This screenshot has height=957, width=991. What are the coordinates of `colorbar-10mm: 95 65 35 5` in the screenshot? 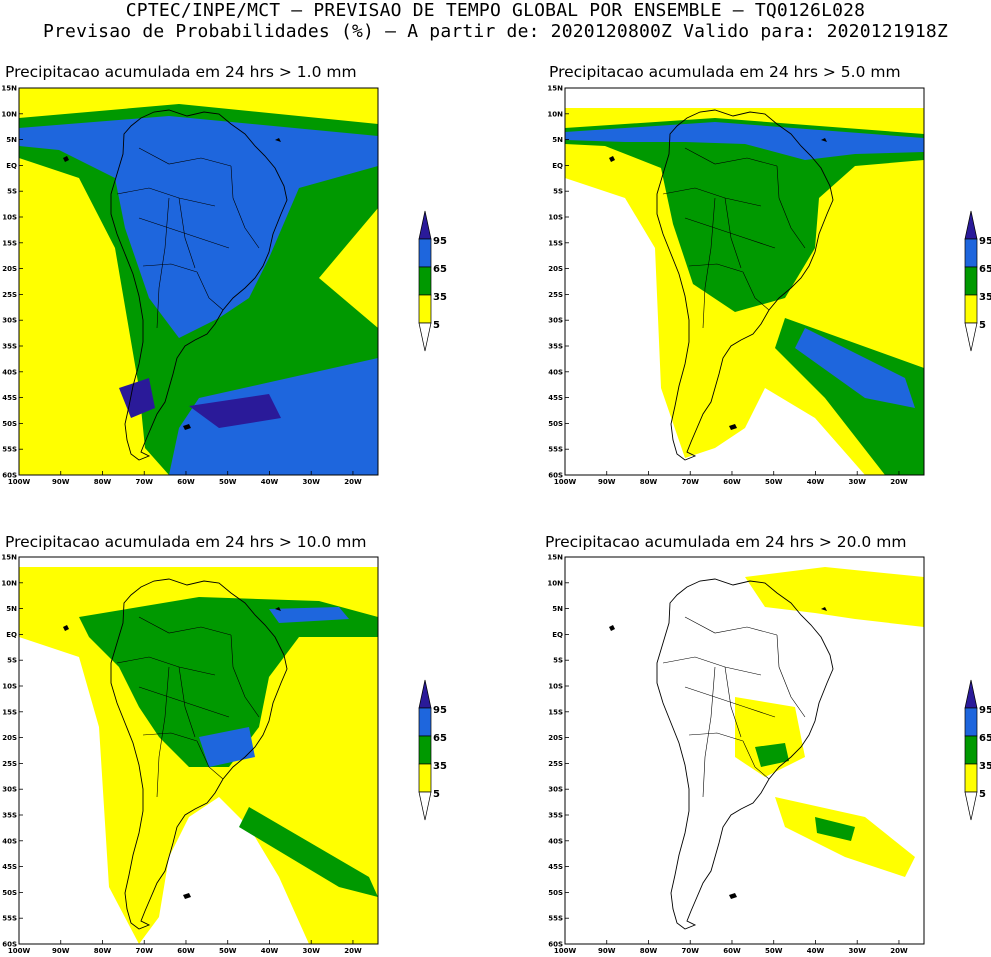 It's located at (432, 750).